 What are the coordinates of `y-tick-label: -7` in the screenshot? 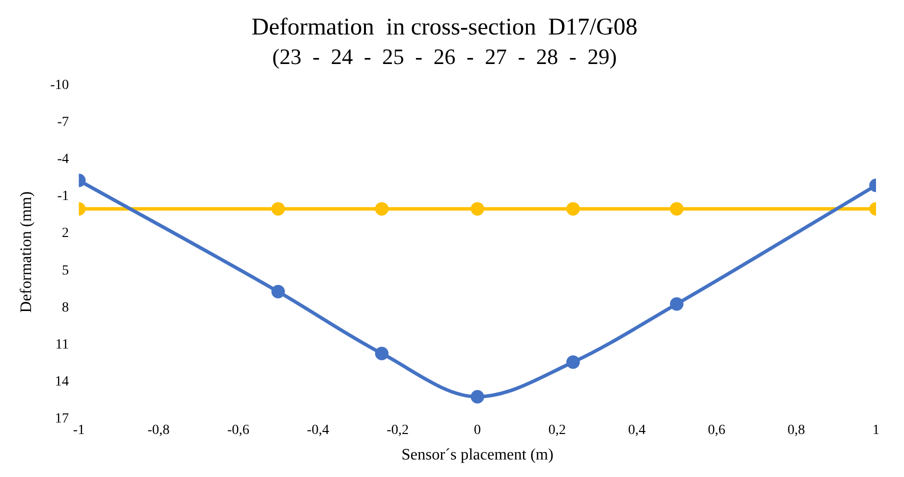 It's located at (63, 122).